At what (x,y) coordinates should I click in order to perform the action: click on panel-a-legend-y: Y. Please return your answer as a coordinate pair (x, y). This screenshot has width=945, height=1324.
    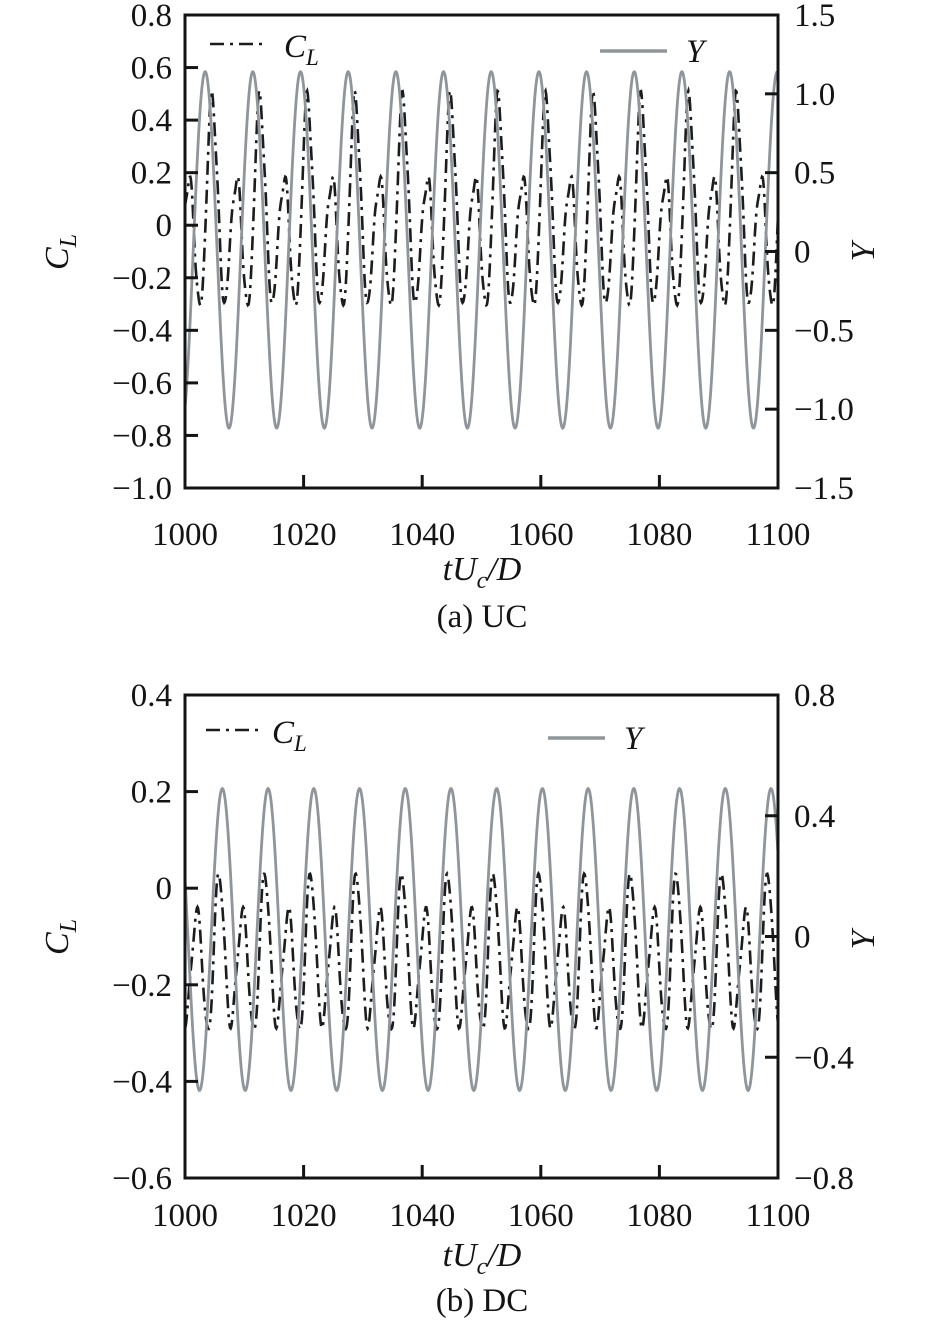
    Looking at the image, I should click on (654, 52).